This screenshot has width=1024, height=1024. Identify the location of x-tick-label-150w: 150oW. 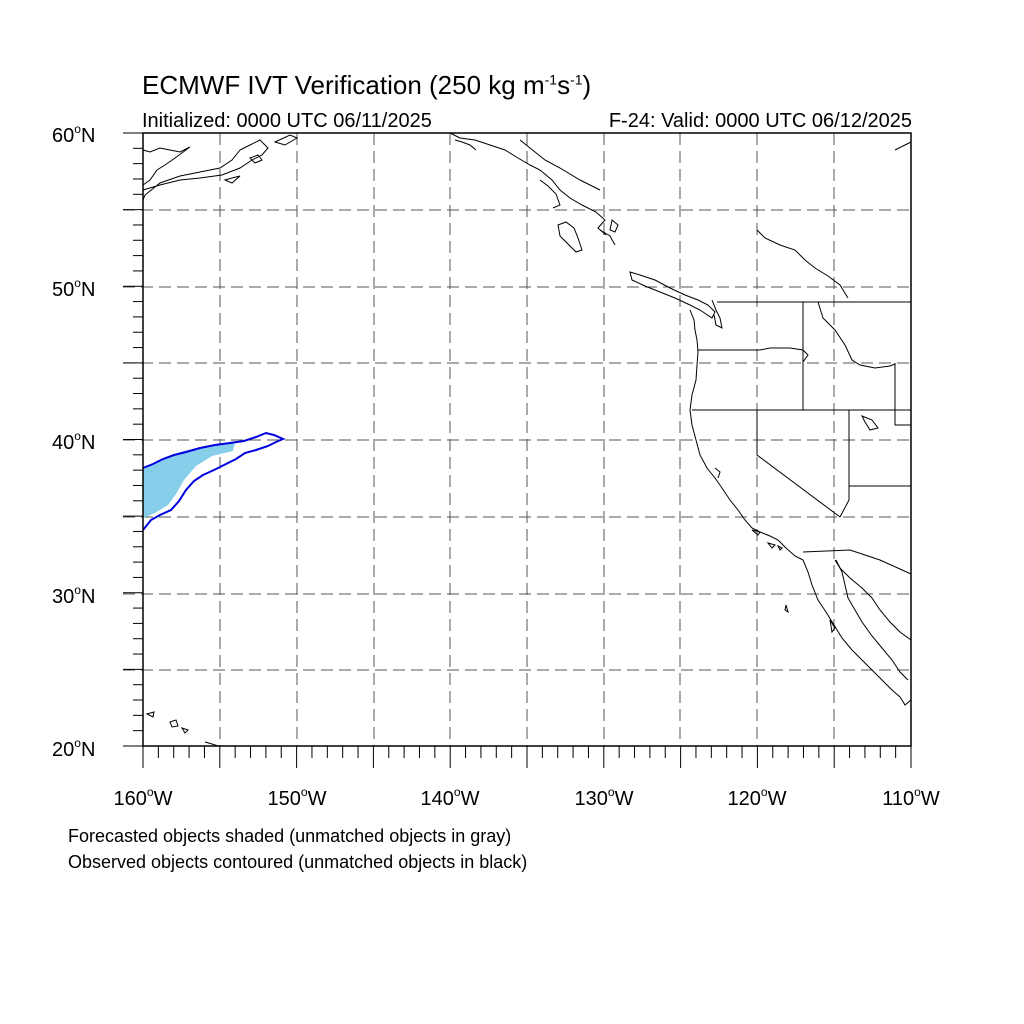
(297, 797).